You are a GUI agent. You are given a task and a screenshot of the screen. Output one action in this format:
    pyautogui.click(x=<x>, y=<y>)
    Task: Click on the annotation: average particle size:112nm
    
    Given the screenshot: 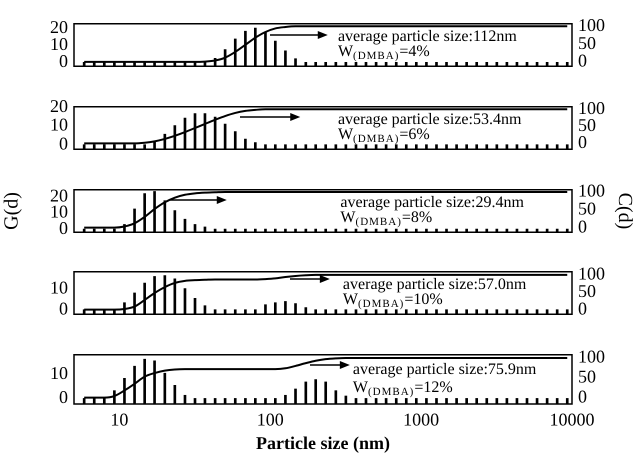 What is the action you would take?
    pyautogui.click(x=427, y=36)
    